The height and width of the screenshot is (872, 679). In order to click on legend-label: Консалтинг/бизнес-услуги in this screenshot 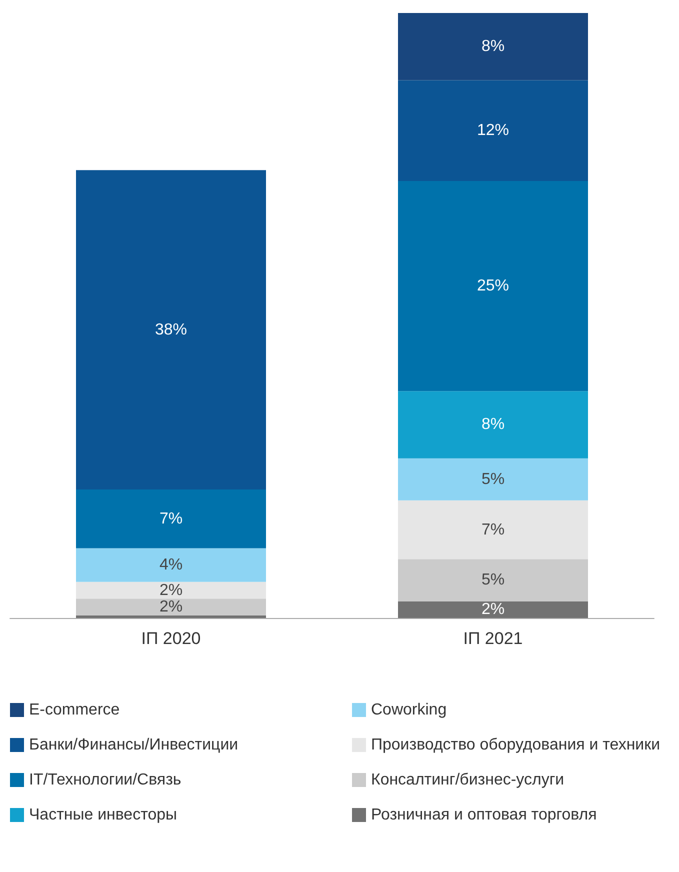, I will do `click(467, 780)`.